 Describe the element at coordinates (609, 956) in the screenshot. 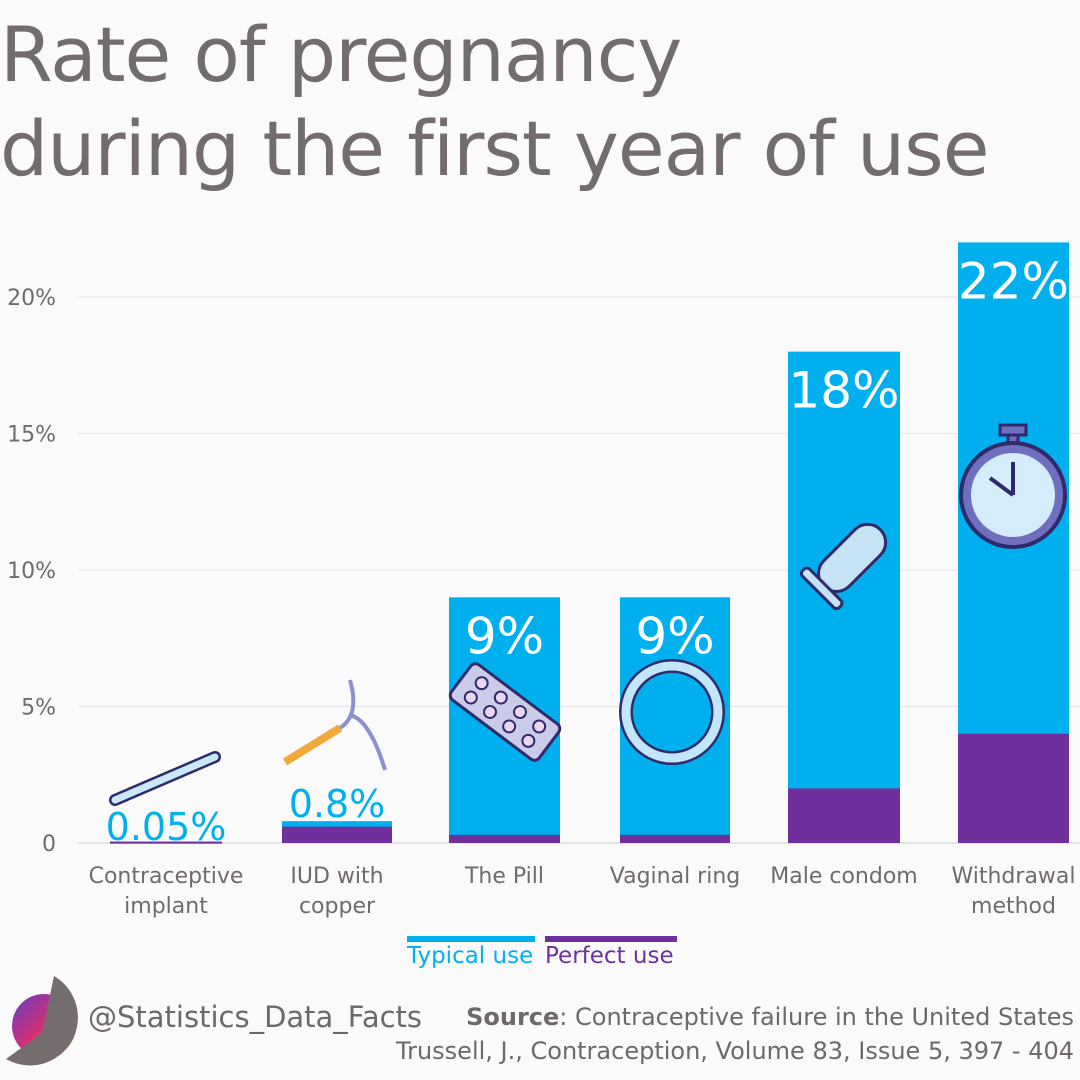

I see `legend-label: Perfect use` at that location.